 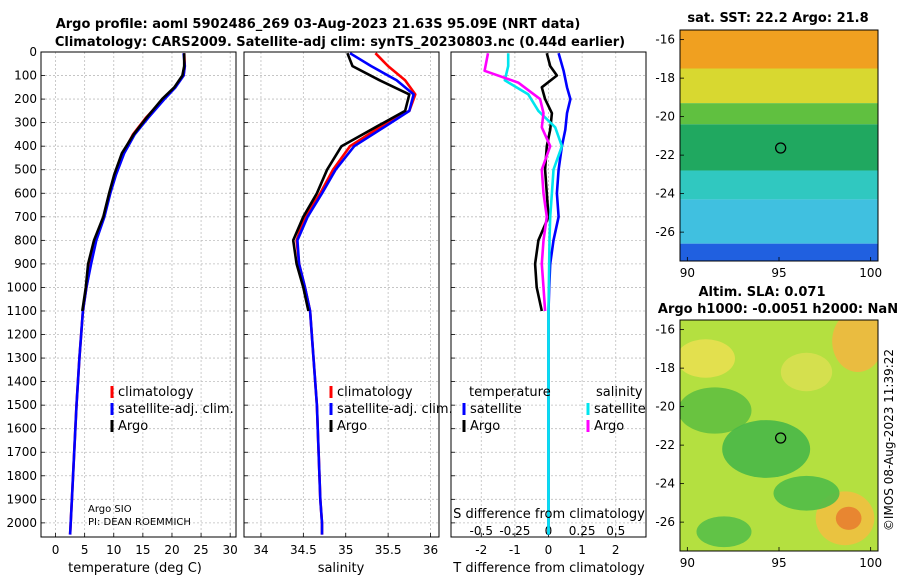 I want to click on salinity-legend: climatology satellite-adj. clim. Argo, so click(x=391, y=409).